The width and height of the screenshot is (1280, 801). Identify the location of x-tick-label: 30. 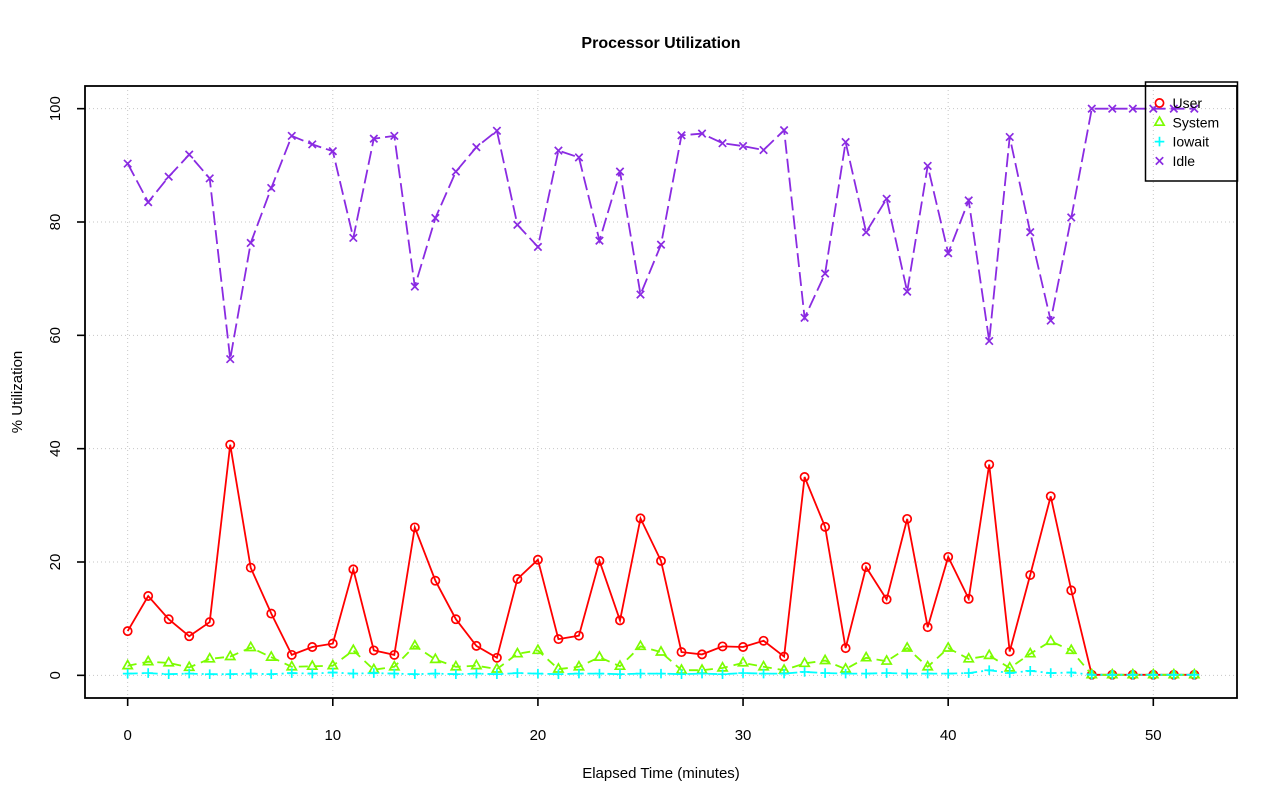
(743, 735).